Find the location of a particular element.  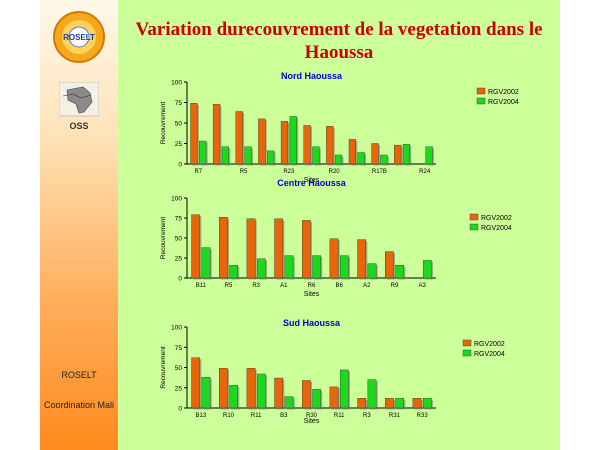

x-tick-label: A2 is located at coordinates (367, 286).